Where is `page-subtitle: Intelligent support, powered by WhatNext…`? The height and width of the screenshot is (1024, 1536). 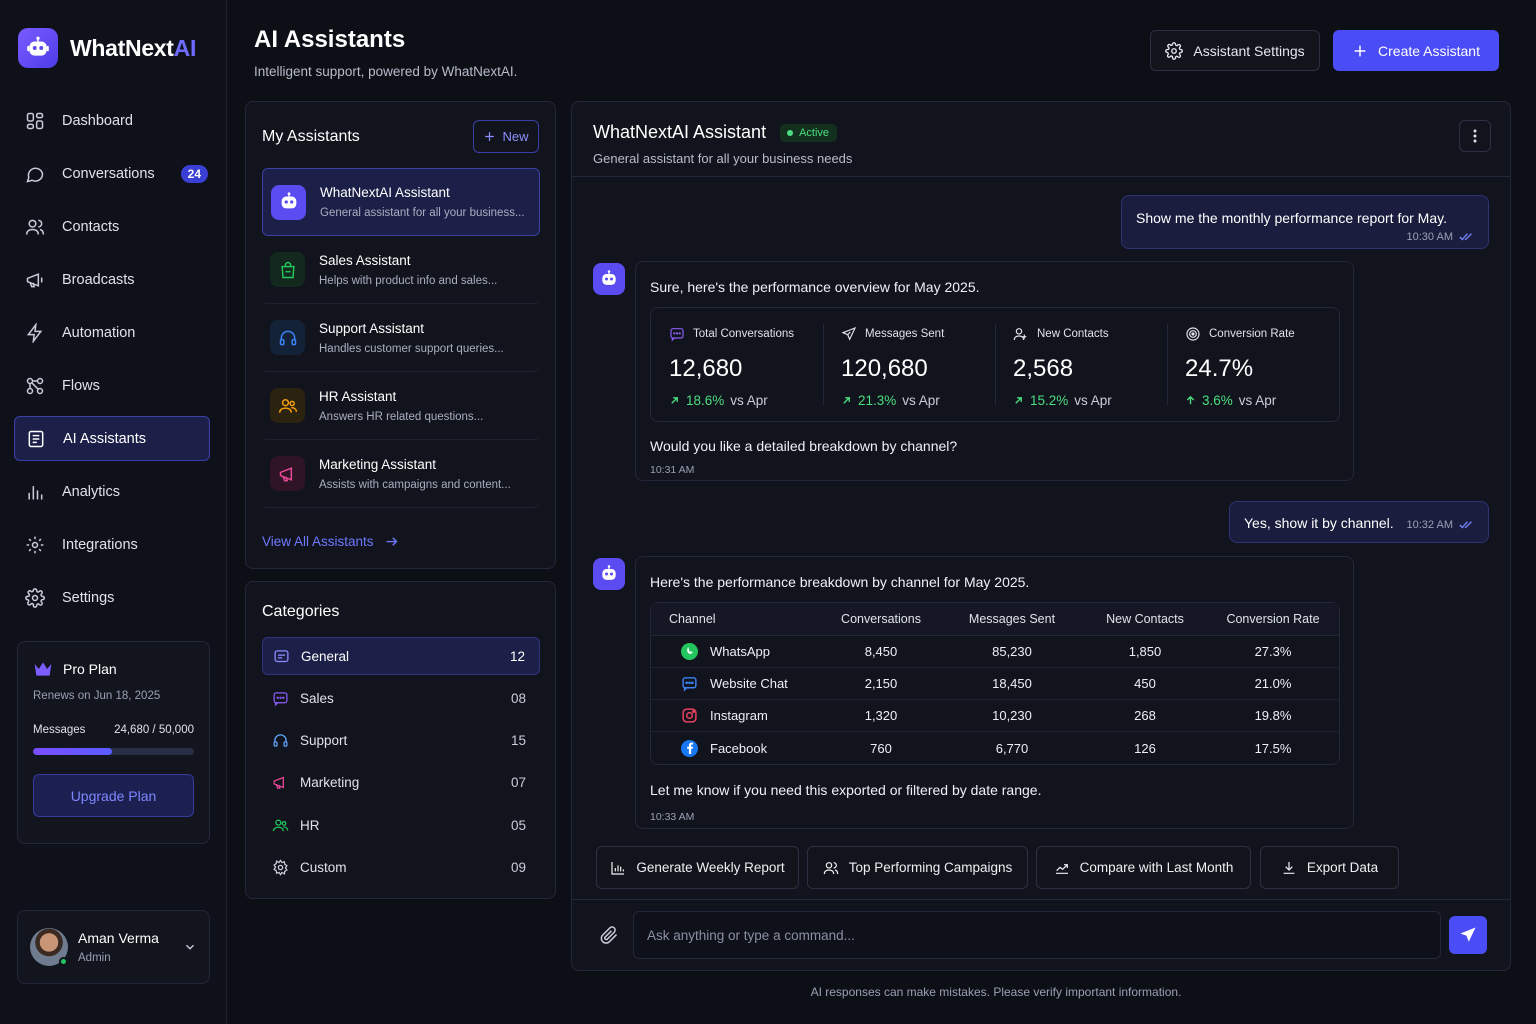 page-subtitle: Intelligent support, powered by WhatNext… is located at coordinates (386, 71).